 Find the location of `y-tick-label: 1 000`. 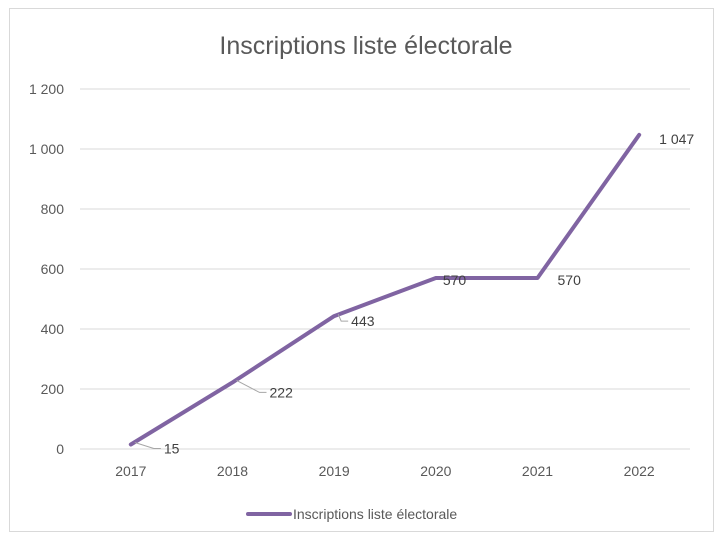

y-tick-label: 1 000 is located at coordinates (46, 149).